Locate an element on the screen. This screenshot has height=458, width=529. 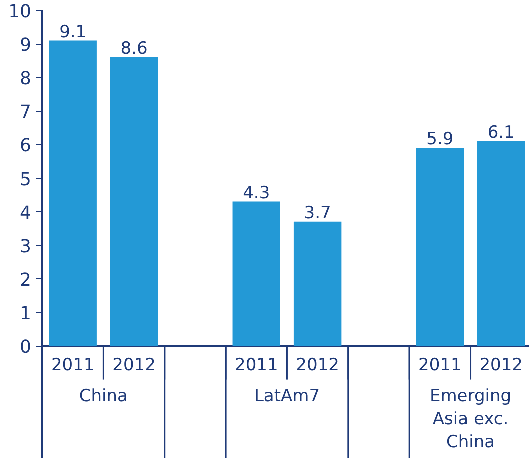
x-tick-label: China is located at coordinates (103, 396).